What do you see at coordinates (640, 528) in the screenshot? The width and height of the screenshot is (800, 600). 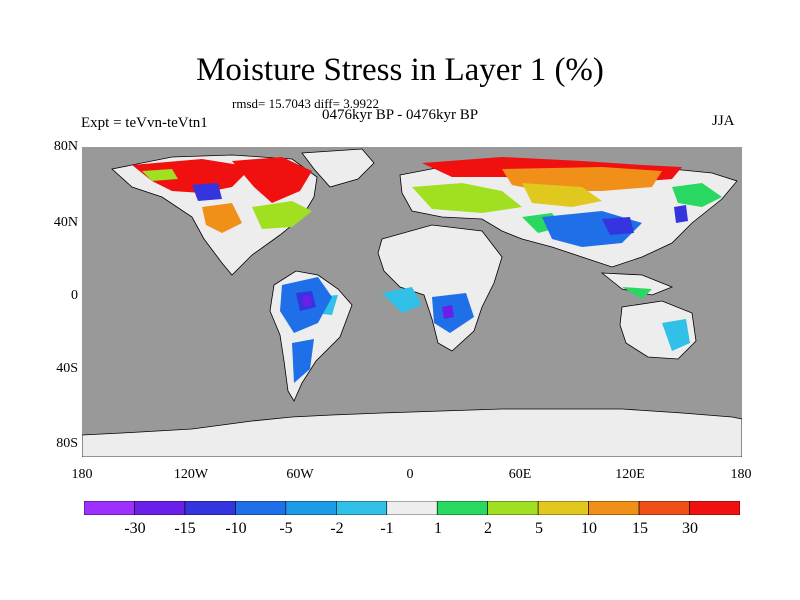 I see `colorbar-label: 15` at bounding box center [640, 528].